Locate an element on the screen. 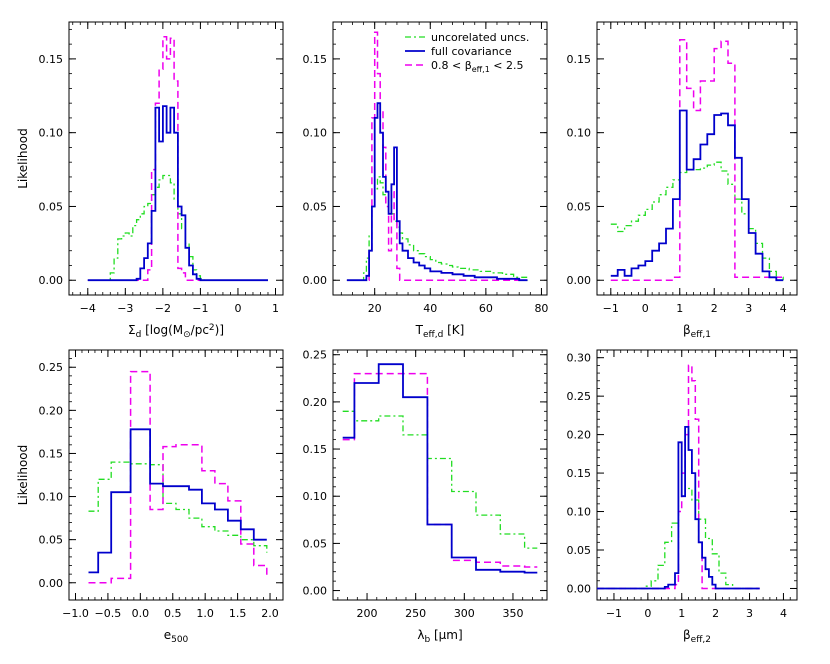 Image resolution: width=830 pixels, height=664 pixels. x-tick-label: −1.0 is located at coordinates (75, 613).